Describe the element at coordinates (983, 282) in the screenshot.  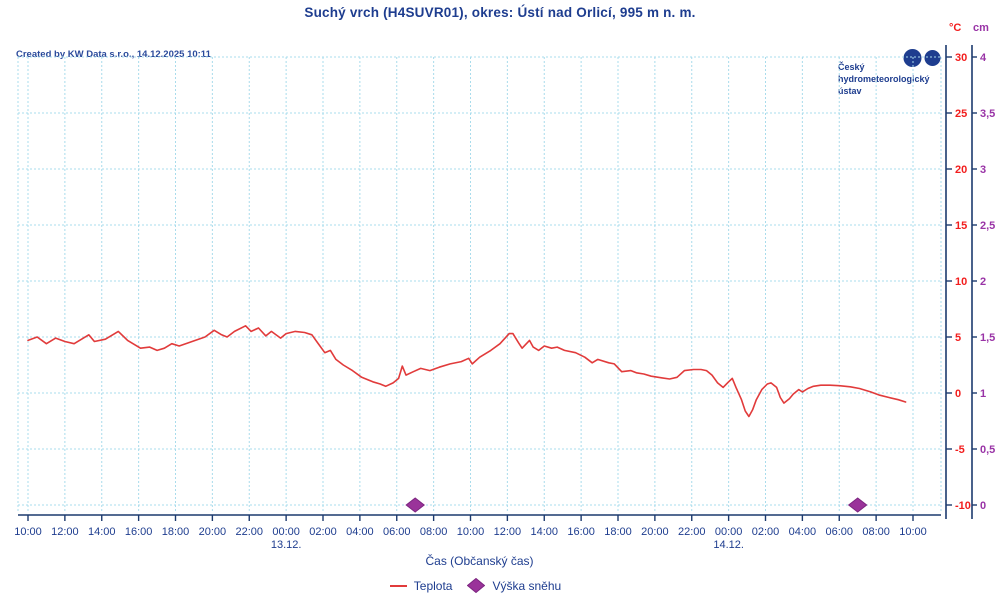
I see `snow-axis-tick-label: 2` at that location.